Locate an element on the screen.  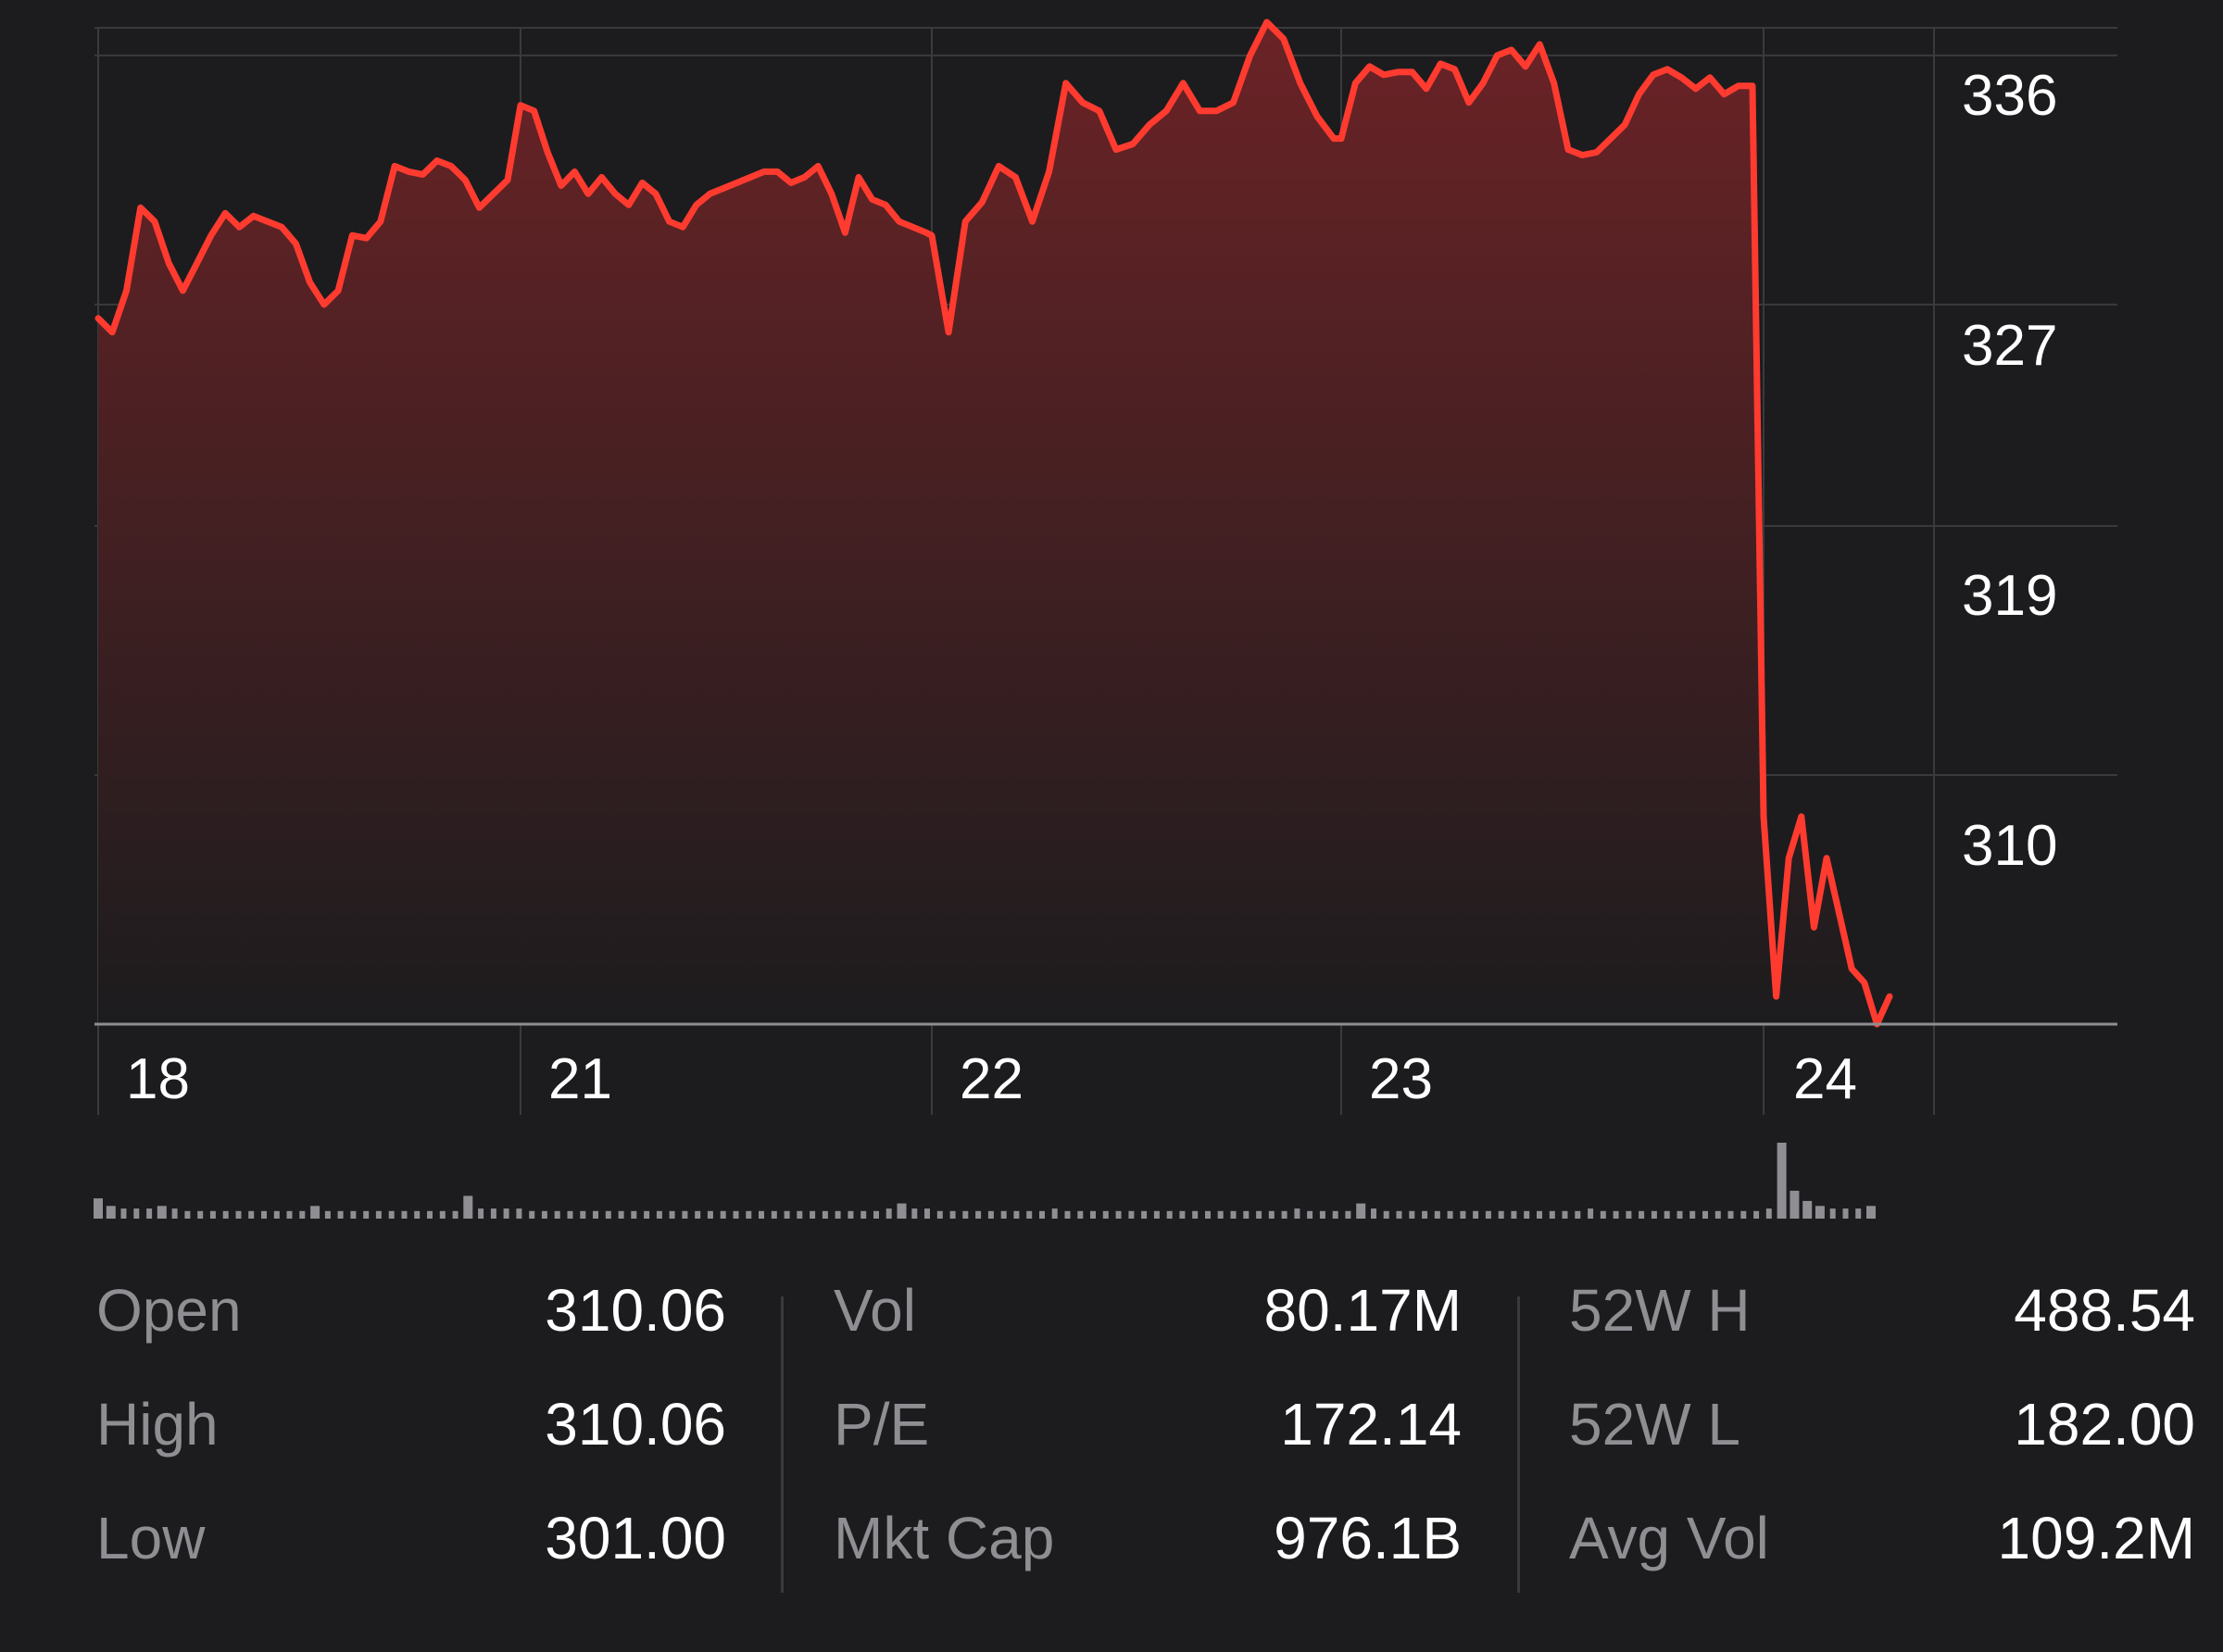
y-tick-label: 319 is located at coordinates (2009, 596).